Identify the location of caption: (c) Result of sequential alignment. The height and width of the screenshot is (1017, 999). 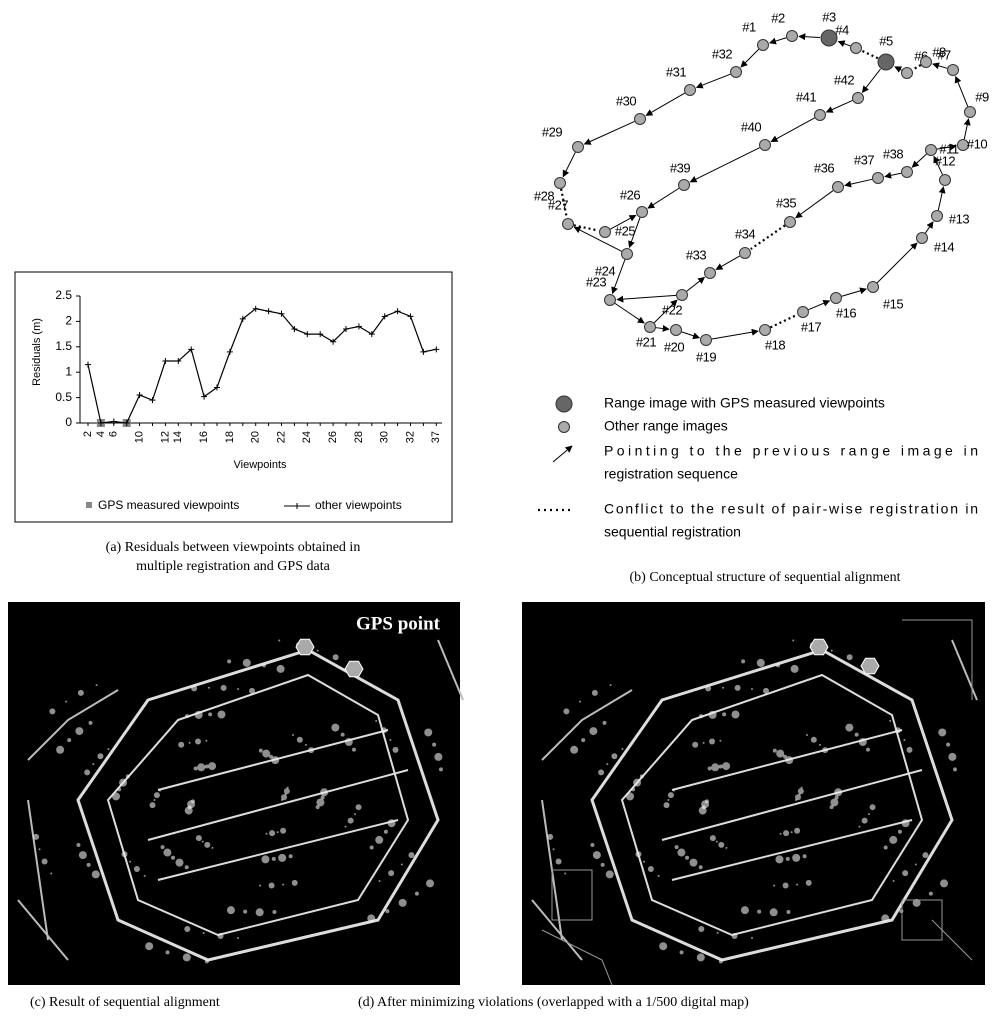
(125, 1002).